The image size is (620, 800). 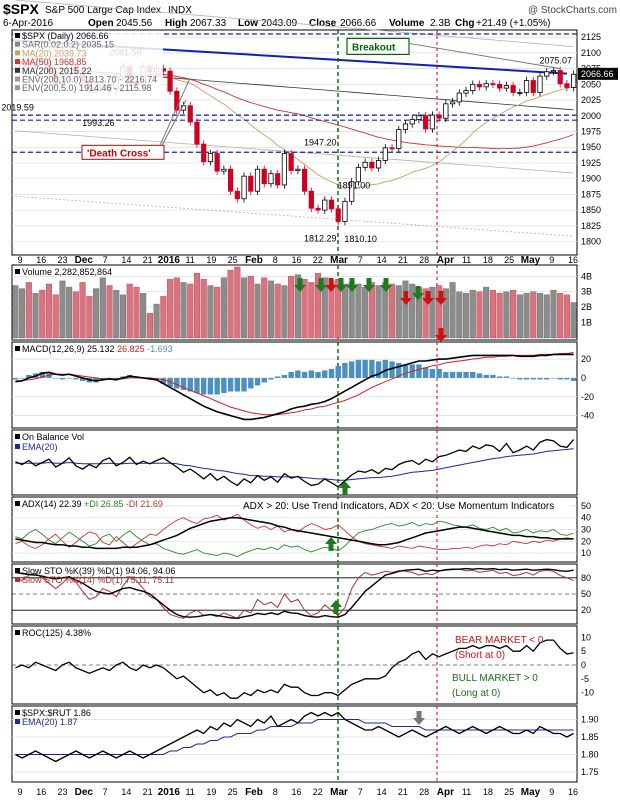 I want to click on stochastics-legend-swatch, so click(x=17, y=570).